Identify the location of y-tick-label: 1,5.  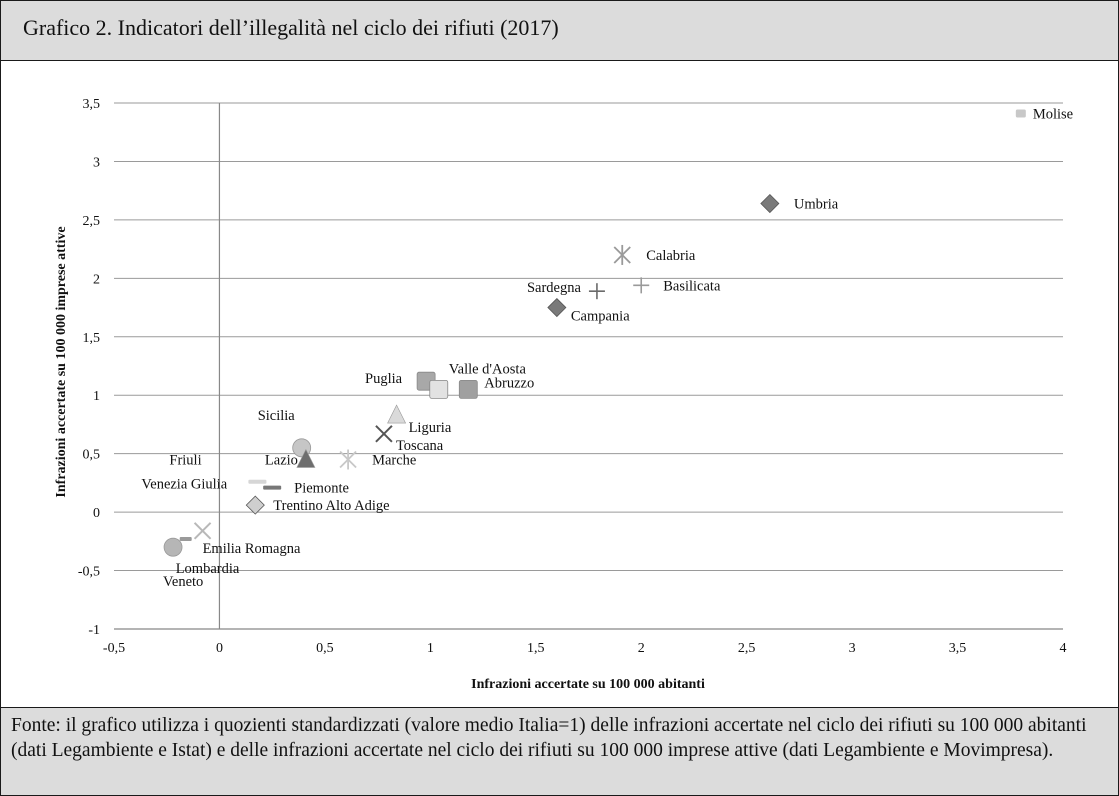
(92, 338).